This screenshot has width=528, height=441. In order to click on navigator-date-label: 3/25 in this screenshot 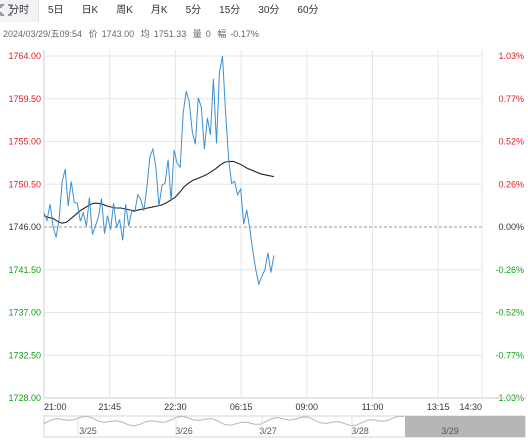, I will do `click(88, 431)`.